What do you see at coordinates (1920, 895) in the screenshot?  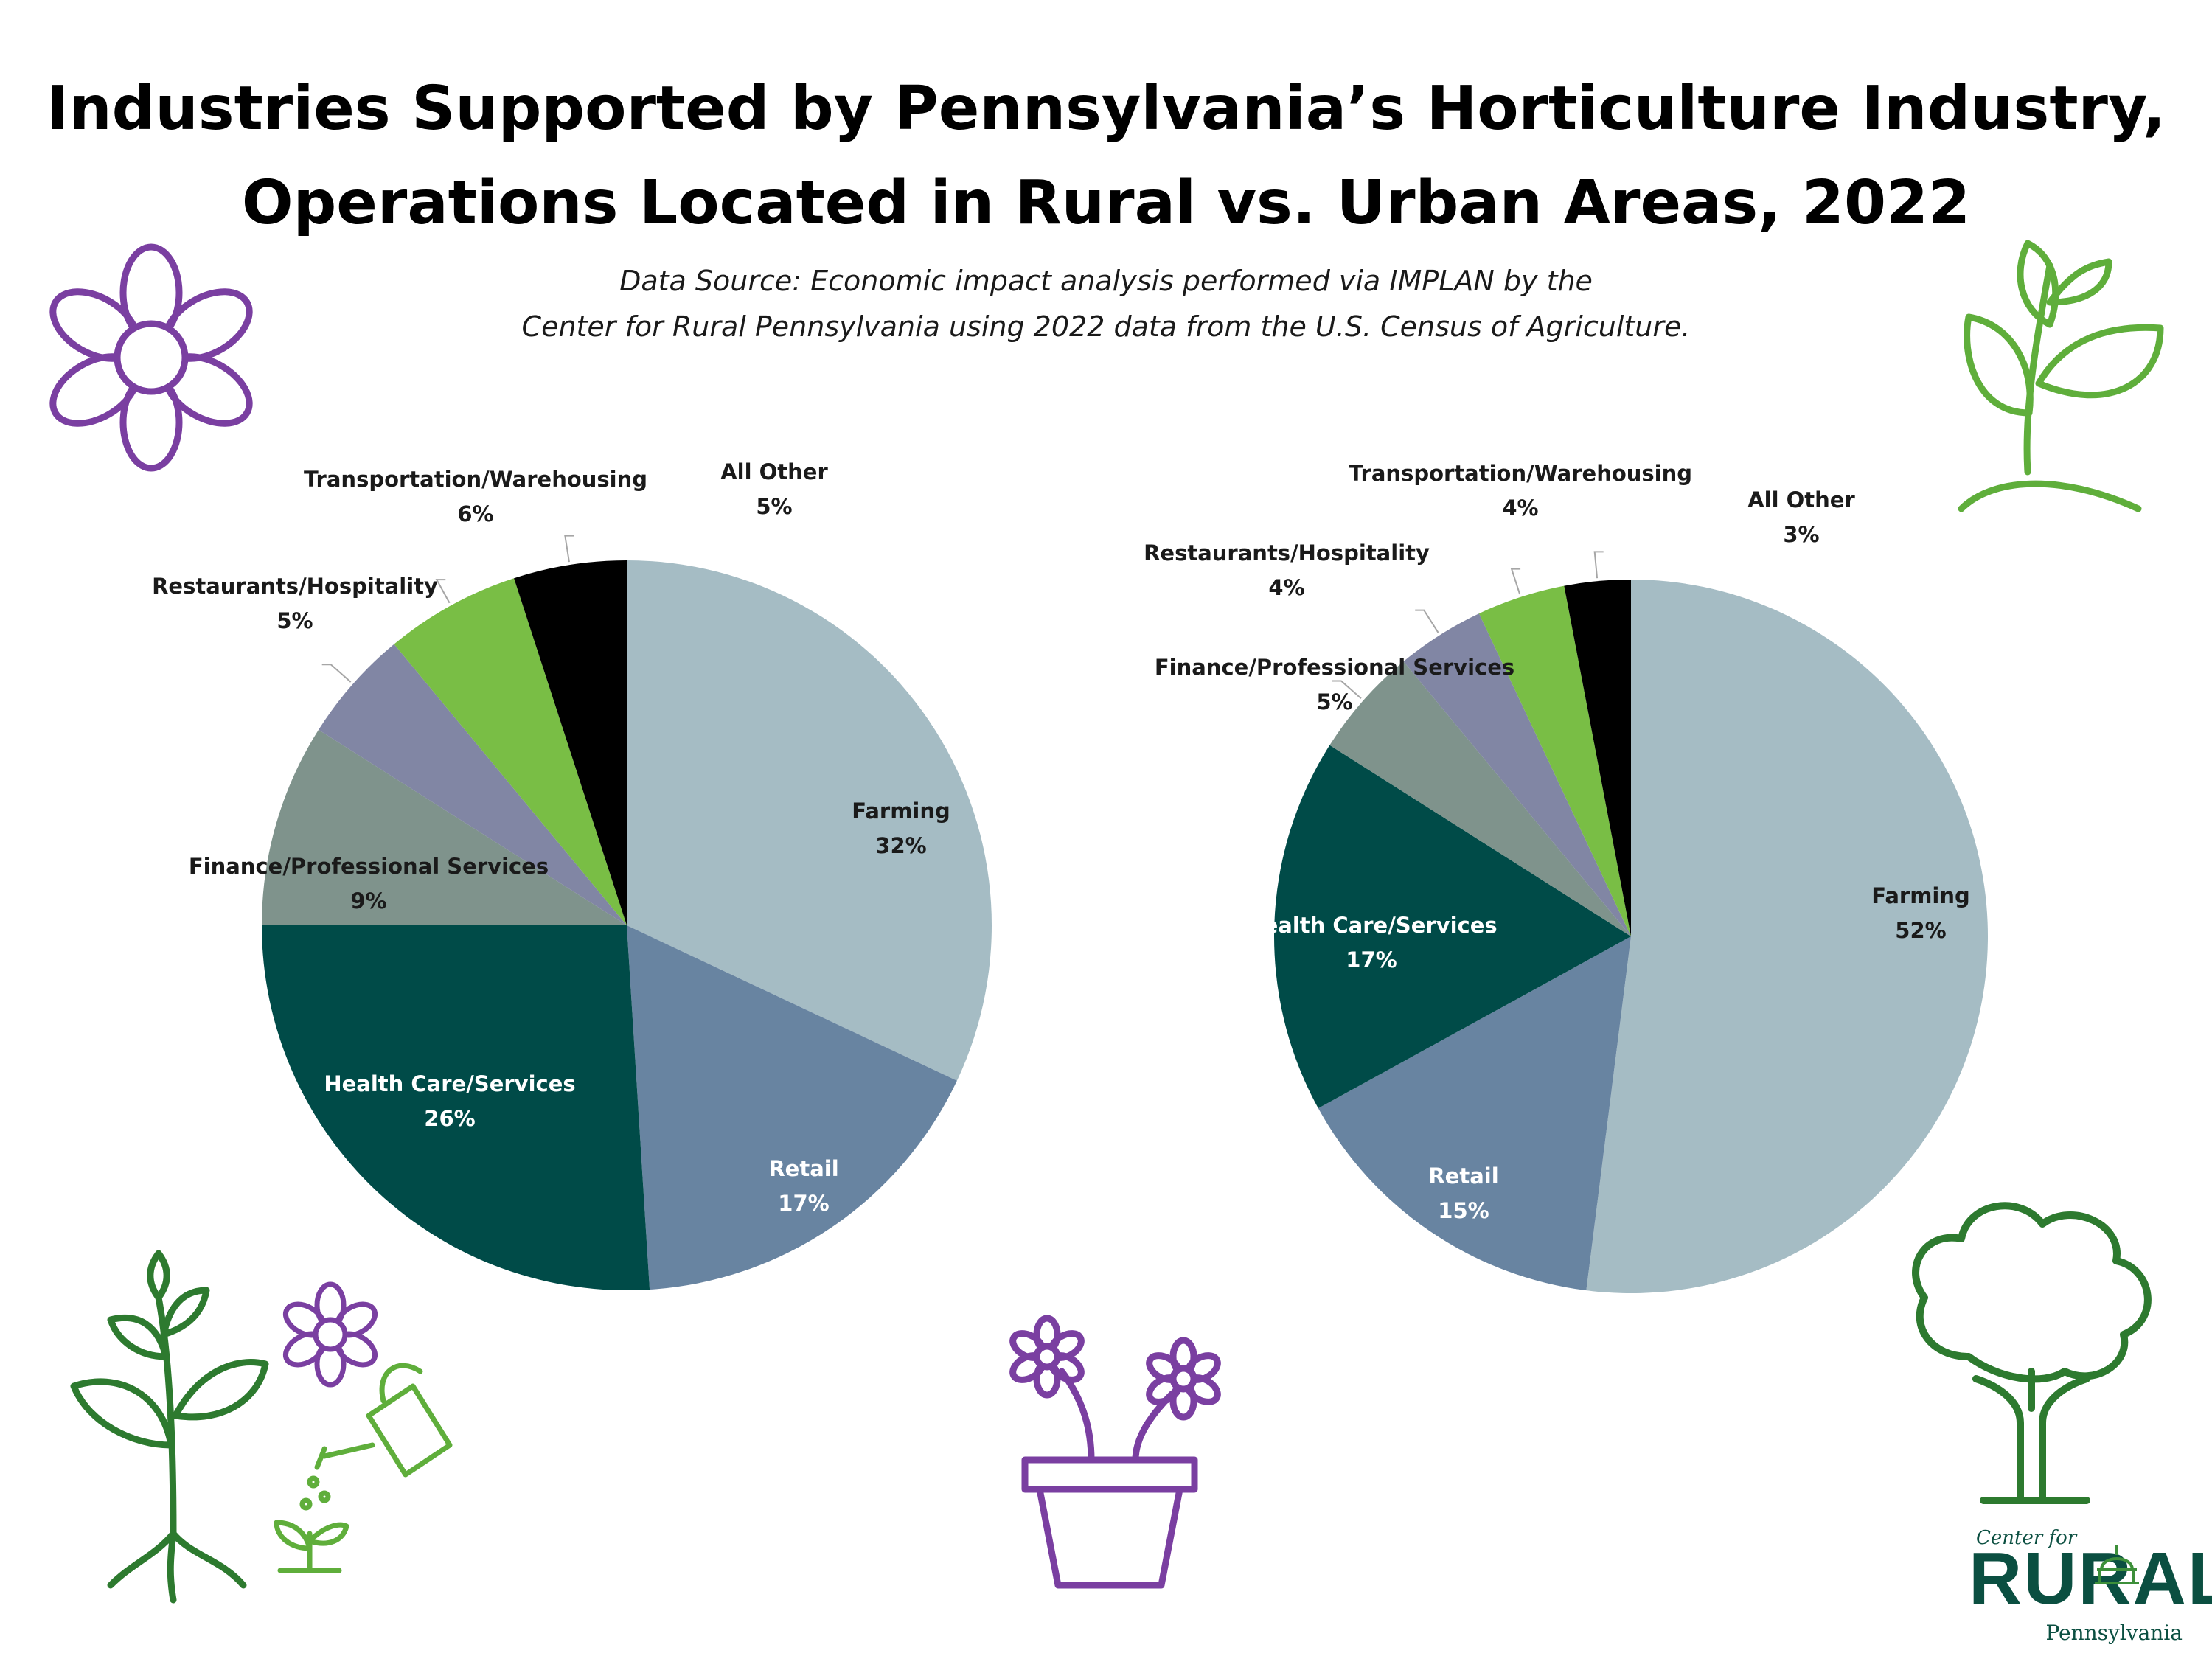 I see `pie-1-label-farming: Farming` at bounding box center [1920, 895].